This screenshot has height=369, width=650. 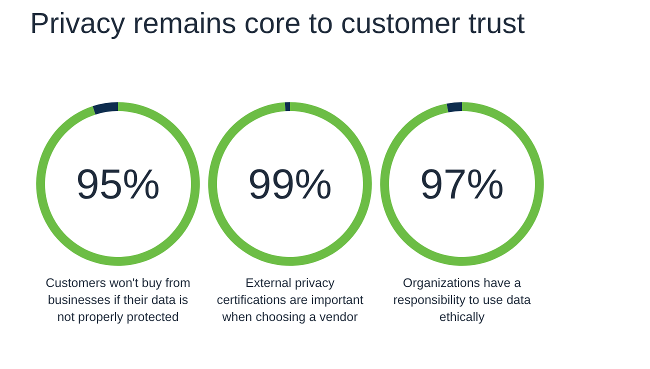 I want to click on text: Customers won't buy from businesses if their data is not properly protected, so click(x=118, y=300).